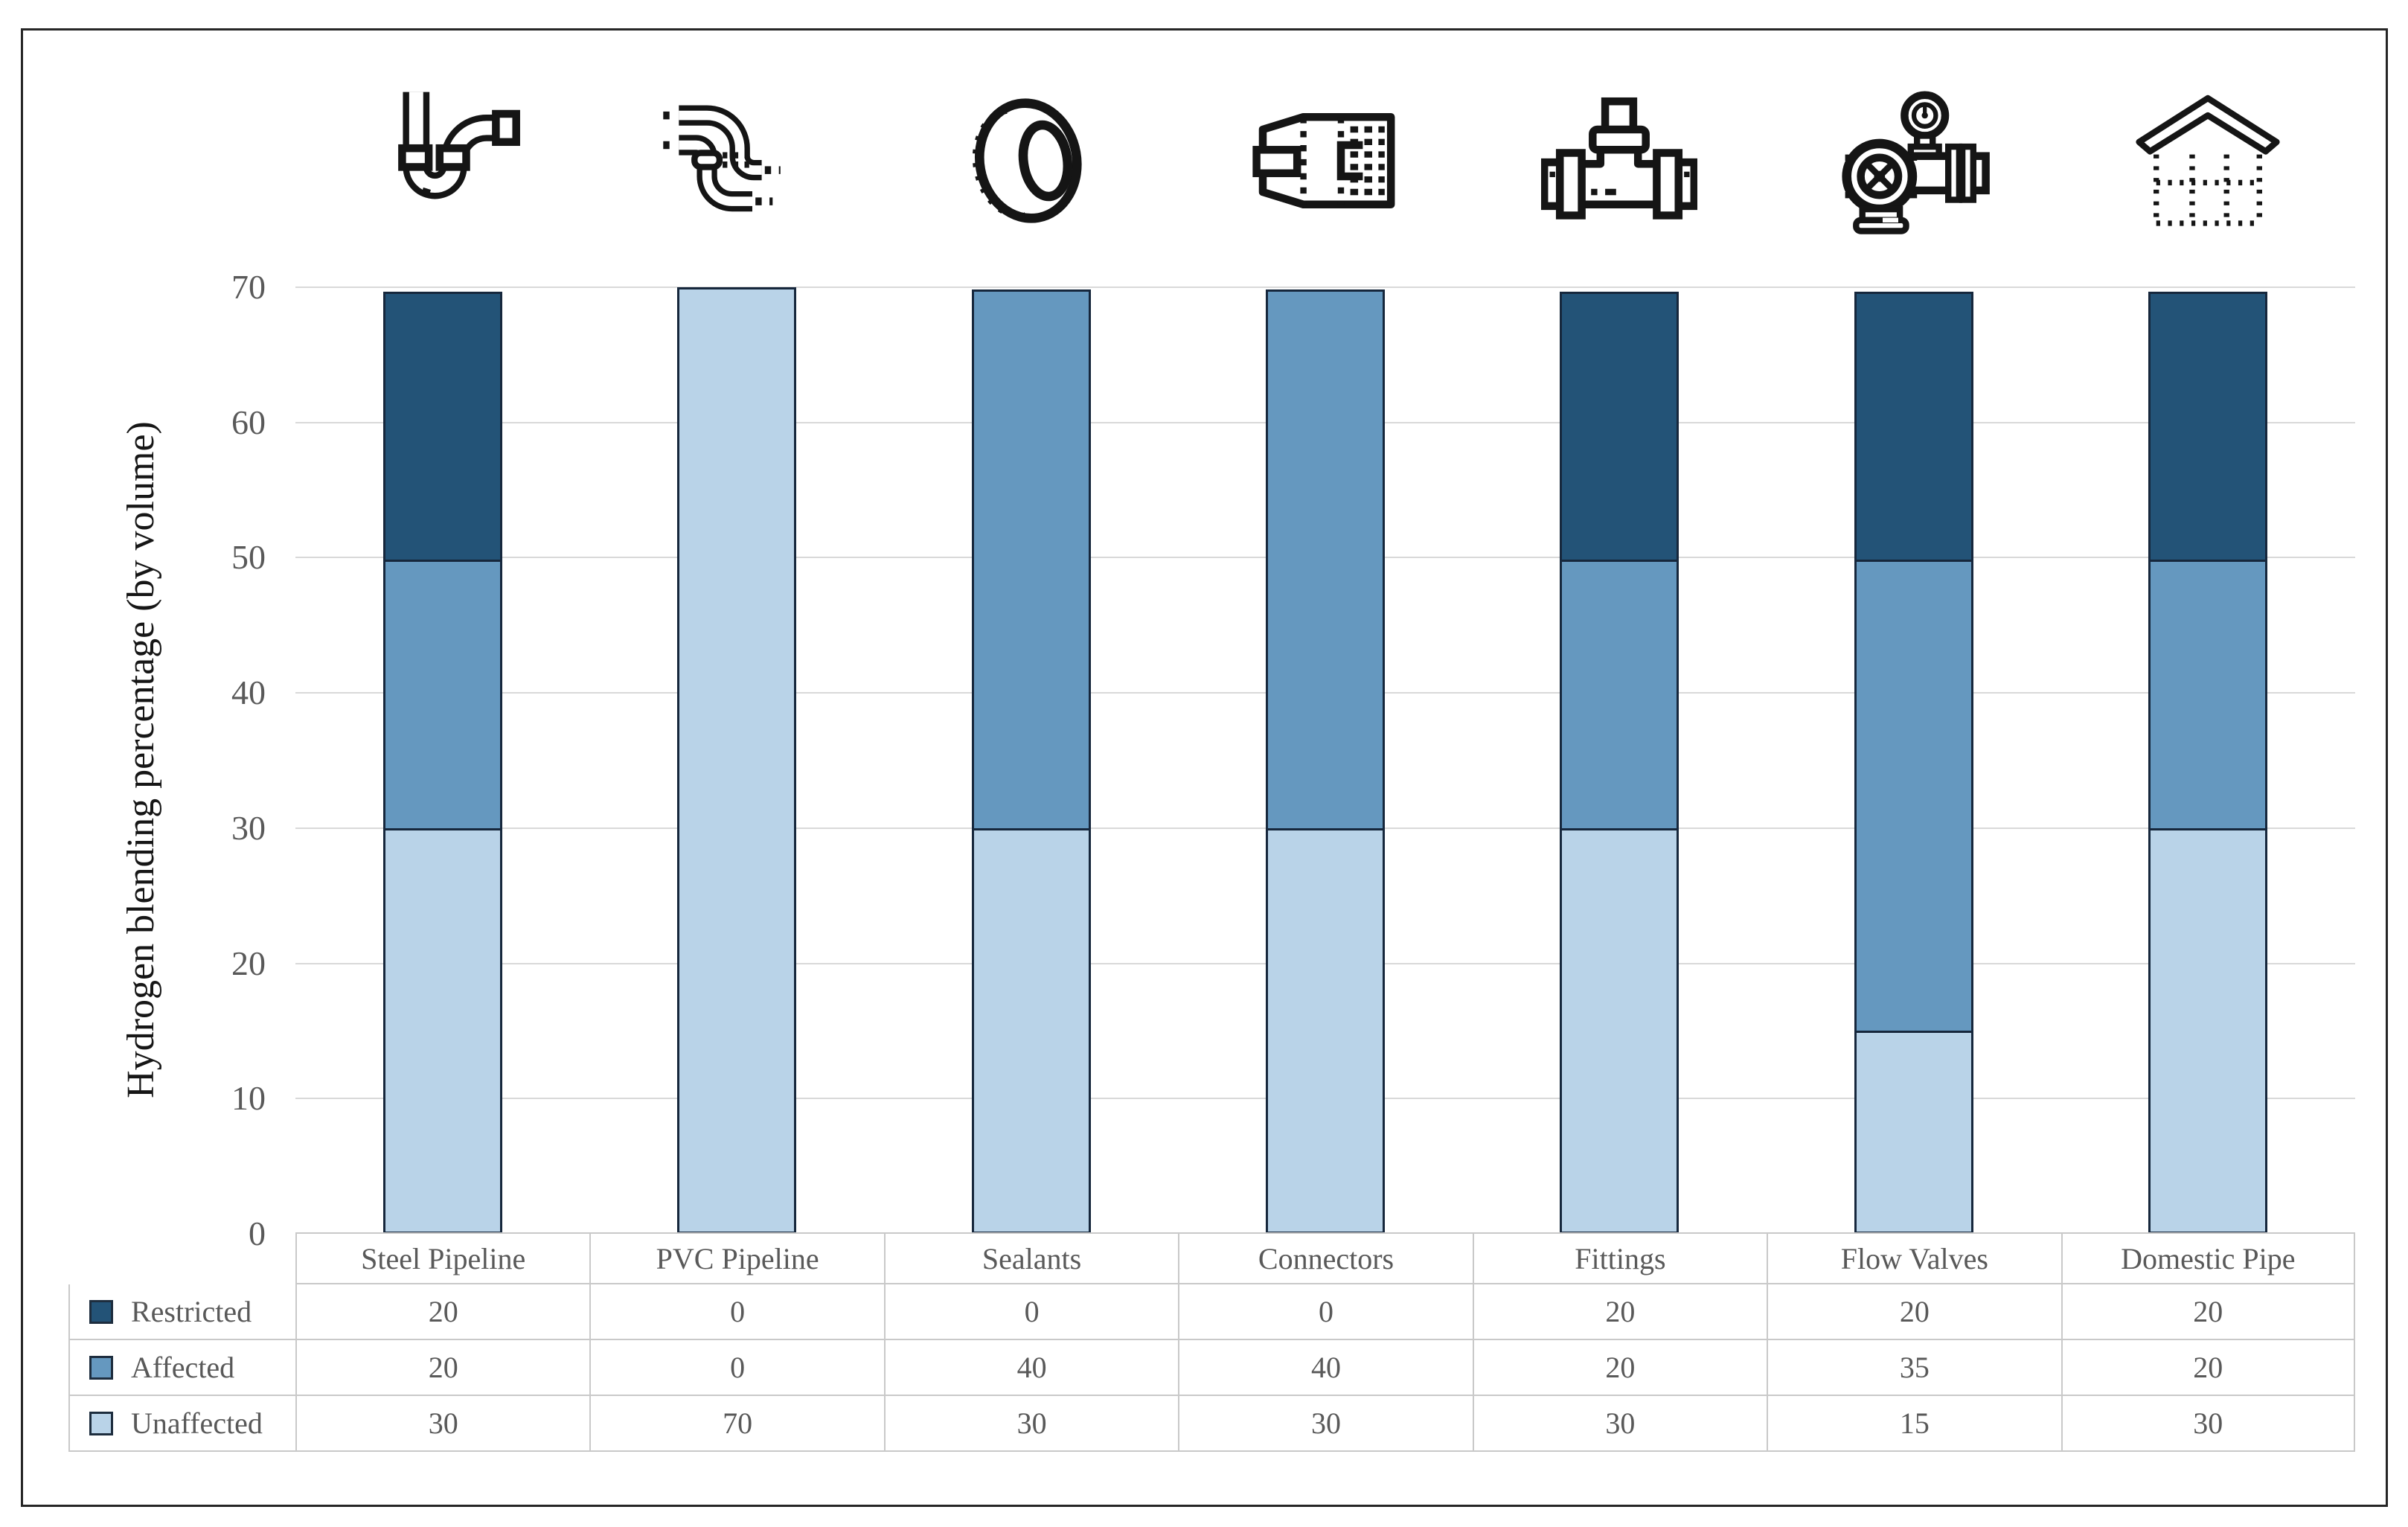 Image resolution: width=2408 pixels, height=1527 pixels. I want to click on house-pipe-icon, so click(2208, 161).